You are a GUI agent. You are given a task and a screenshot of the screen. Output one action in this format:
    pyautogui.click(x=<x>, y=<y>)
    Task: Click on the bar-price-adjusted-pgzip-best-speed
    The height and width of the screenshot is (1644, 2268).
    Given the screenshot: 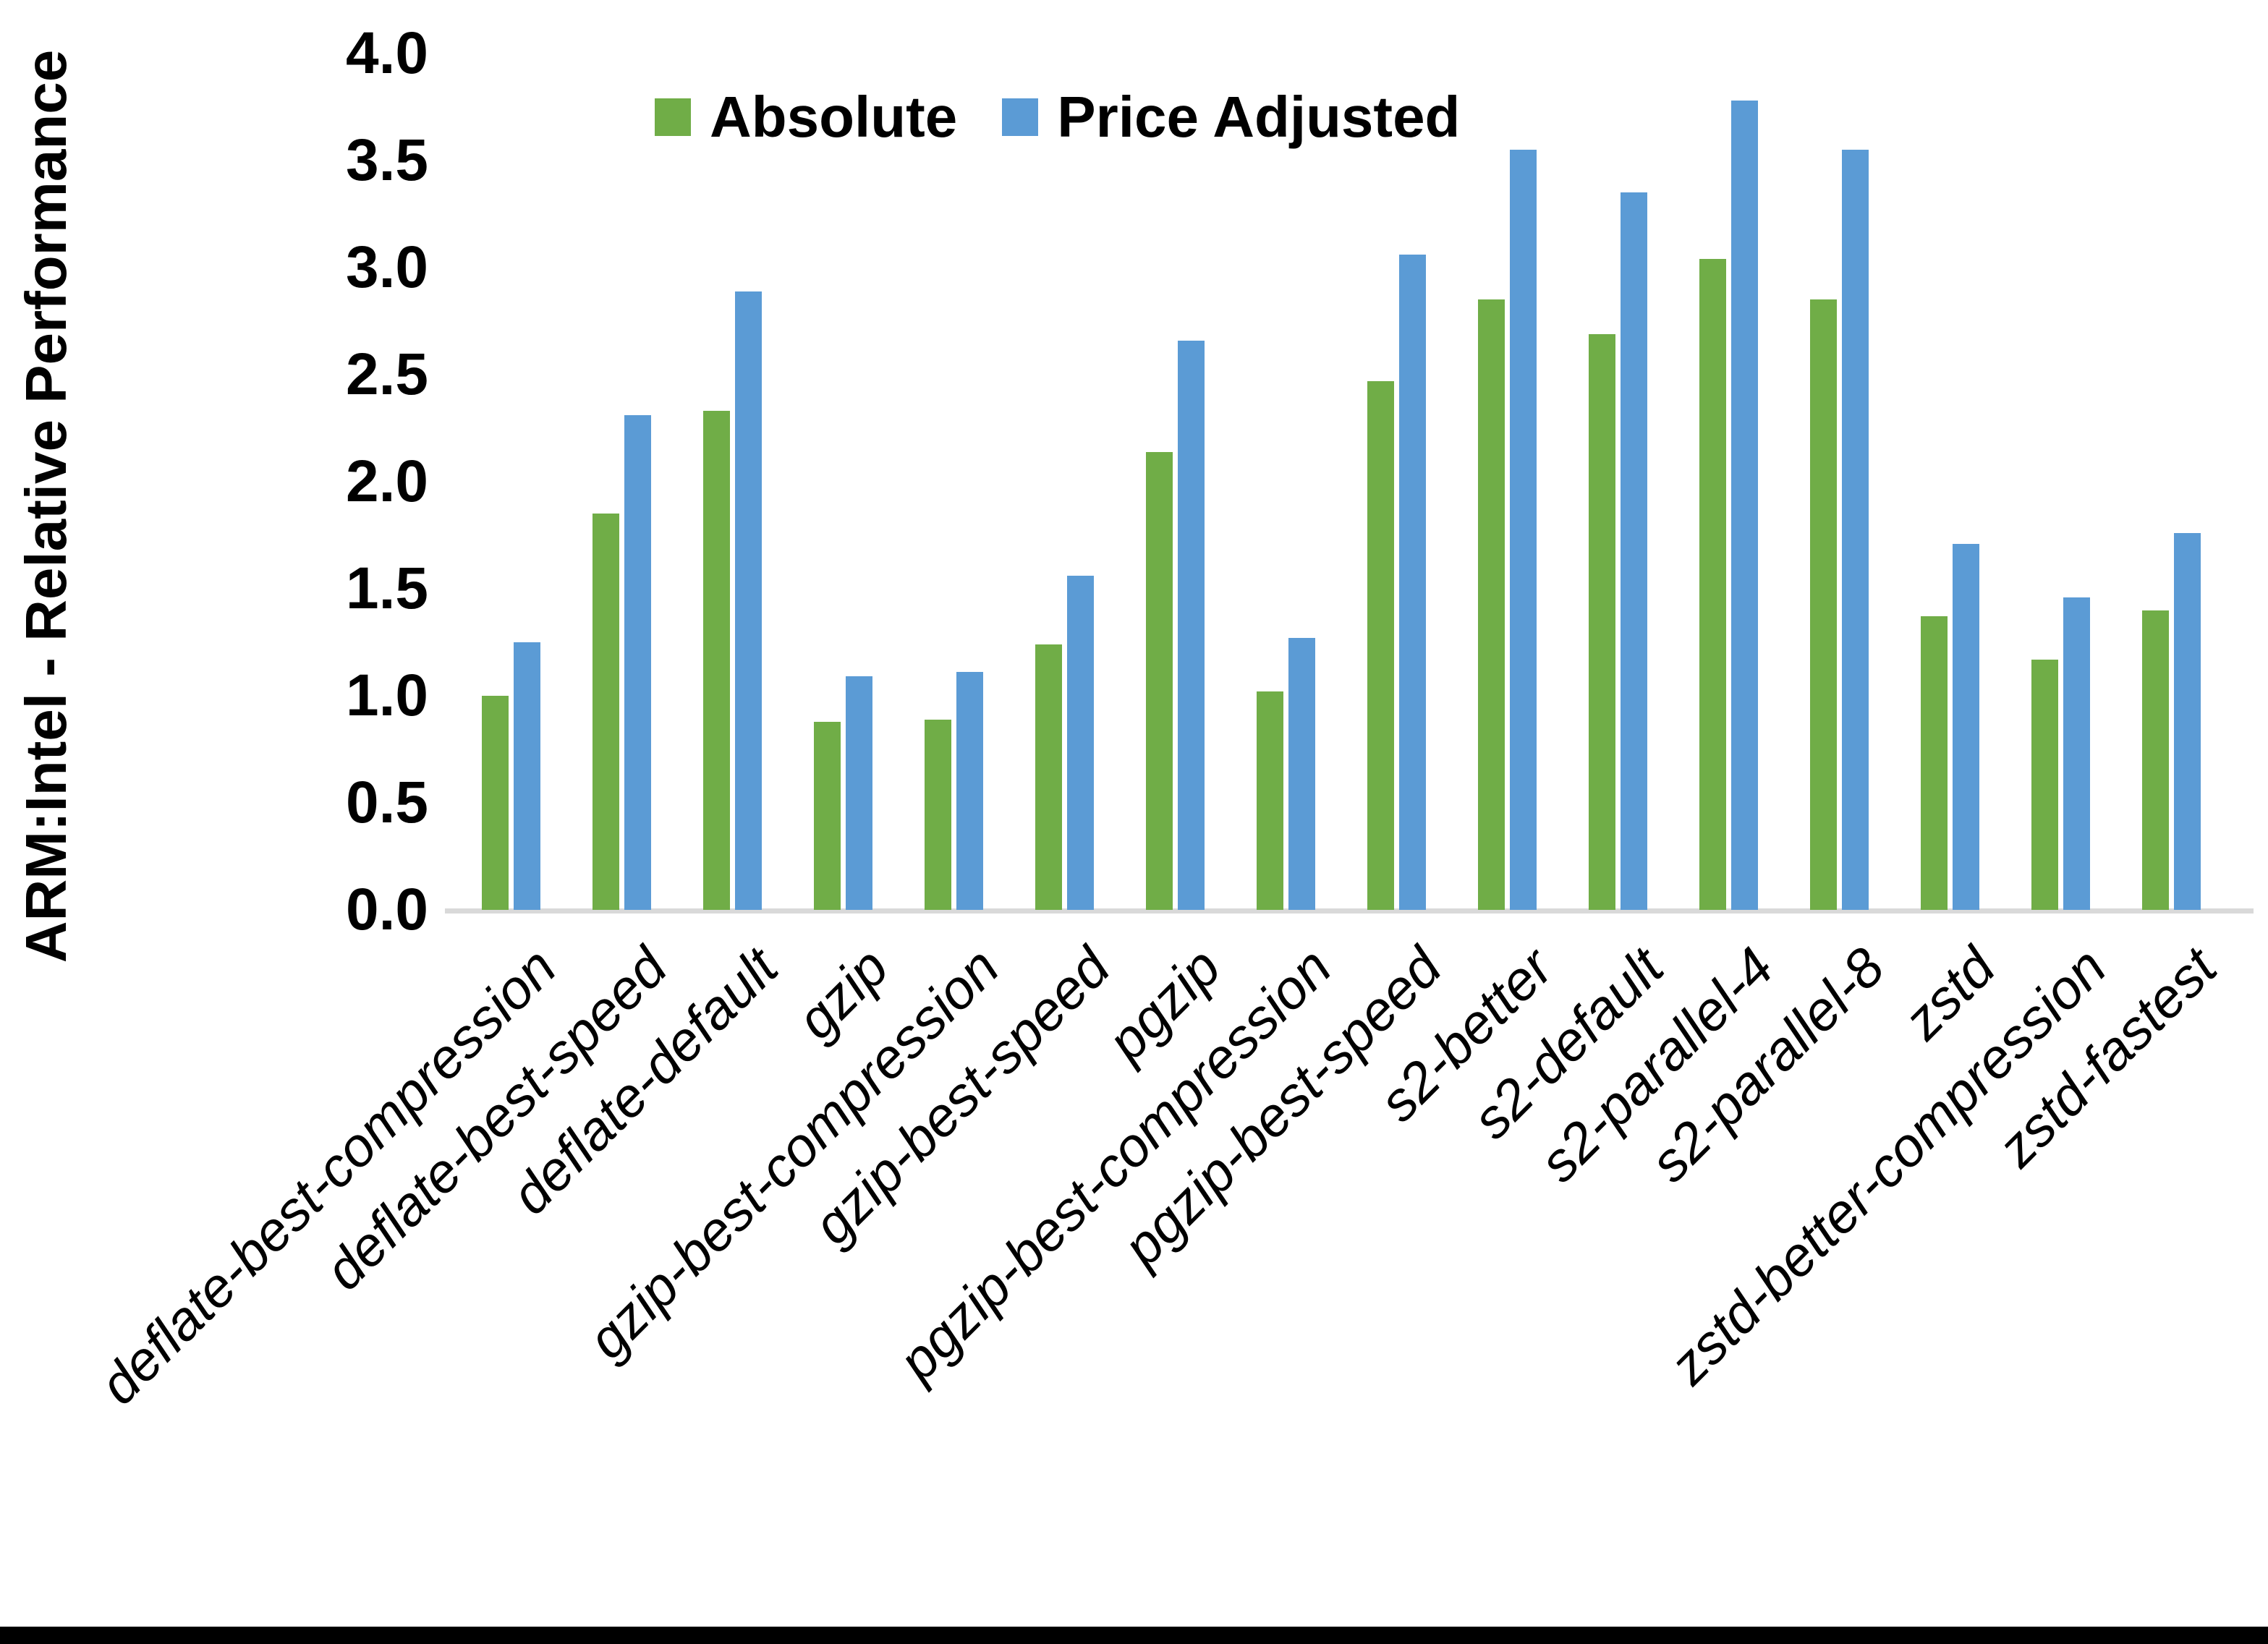 What is the action you would take?
    pyautogui.click(x=1412, y=582)
    